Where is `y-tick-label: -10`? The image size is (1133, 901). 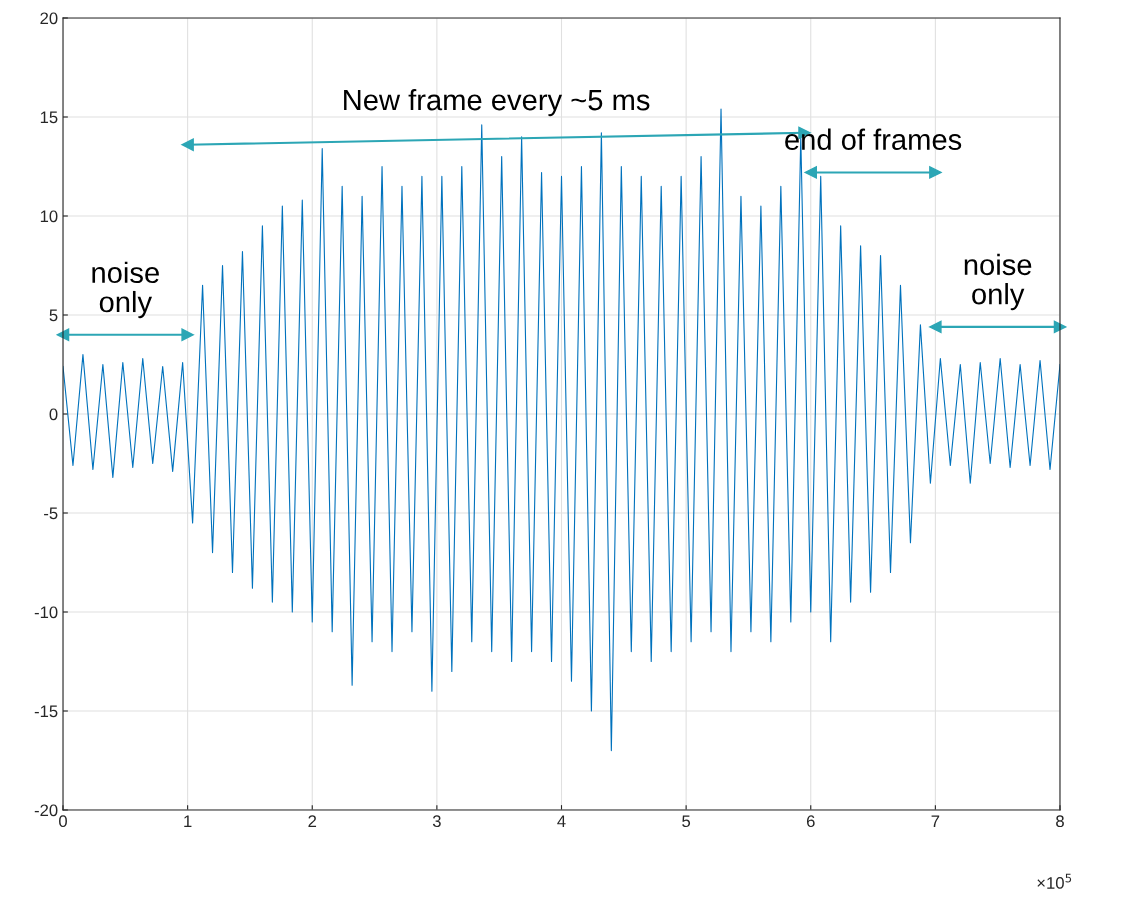
y-tick-label: -10 is located at coordinates (46, 612).